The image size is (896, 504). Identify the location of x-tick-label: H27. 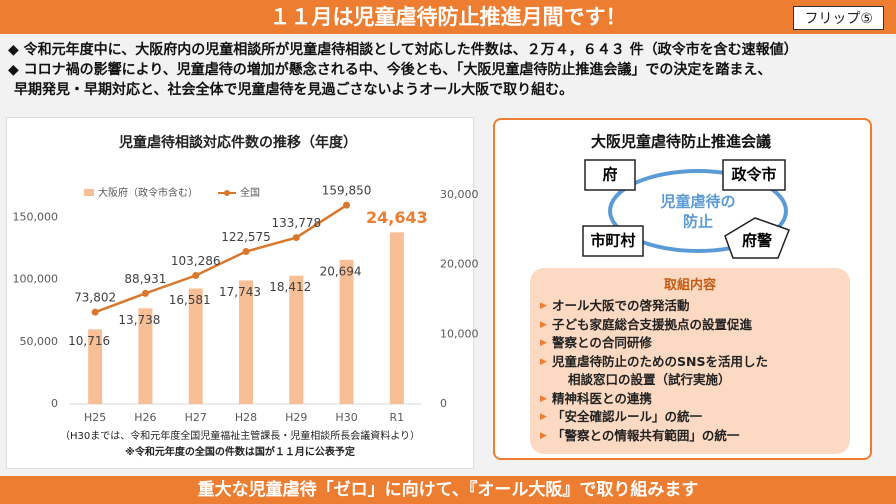
(196, 417).